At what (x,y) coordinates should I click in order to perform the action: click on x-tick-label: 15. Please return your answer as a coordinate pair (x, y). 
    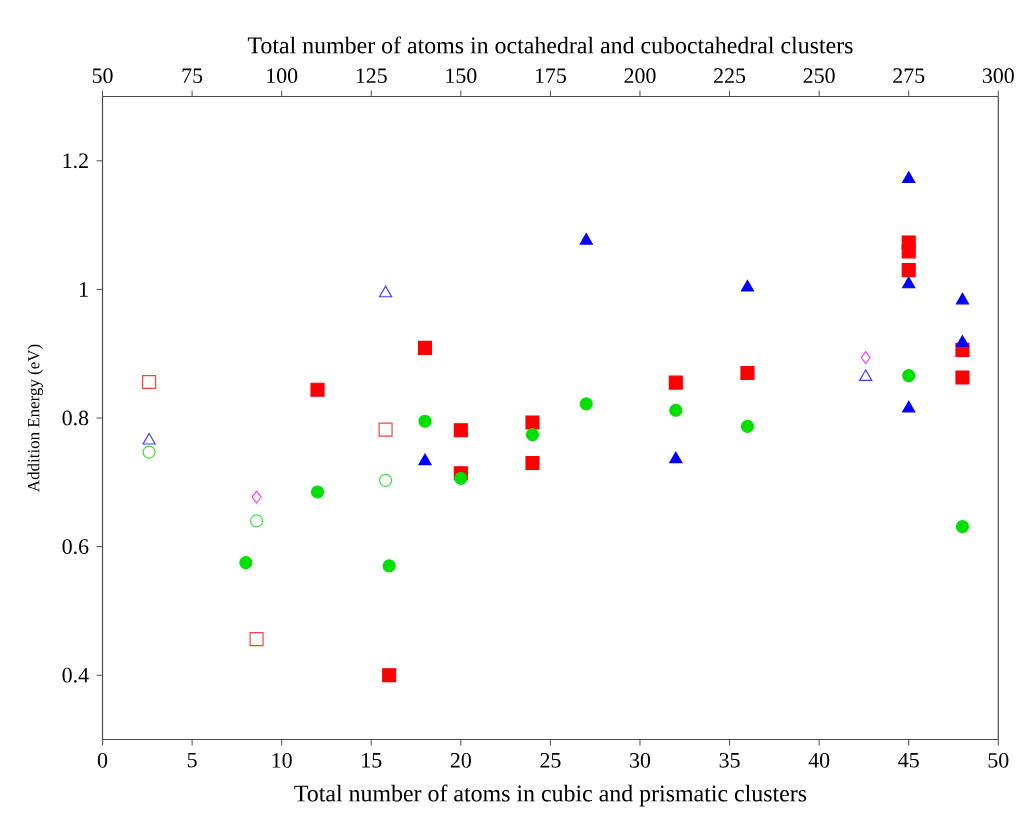
    Looking at the image, I should click on (372, 760).